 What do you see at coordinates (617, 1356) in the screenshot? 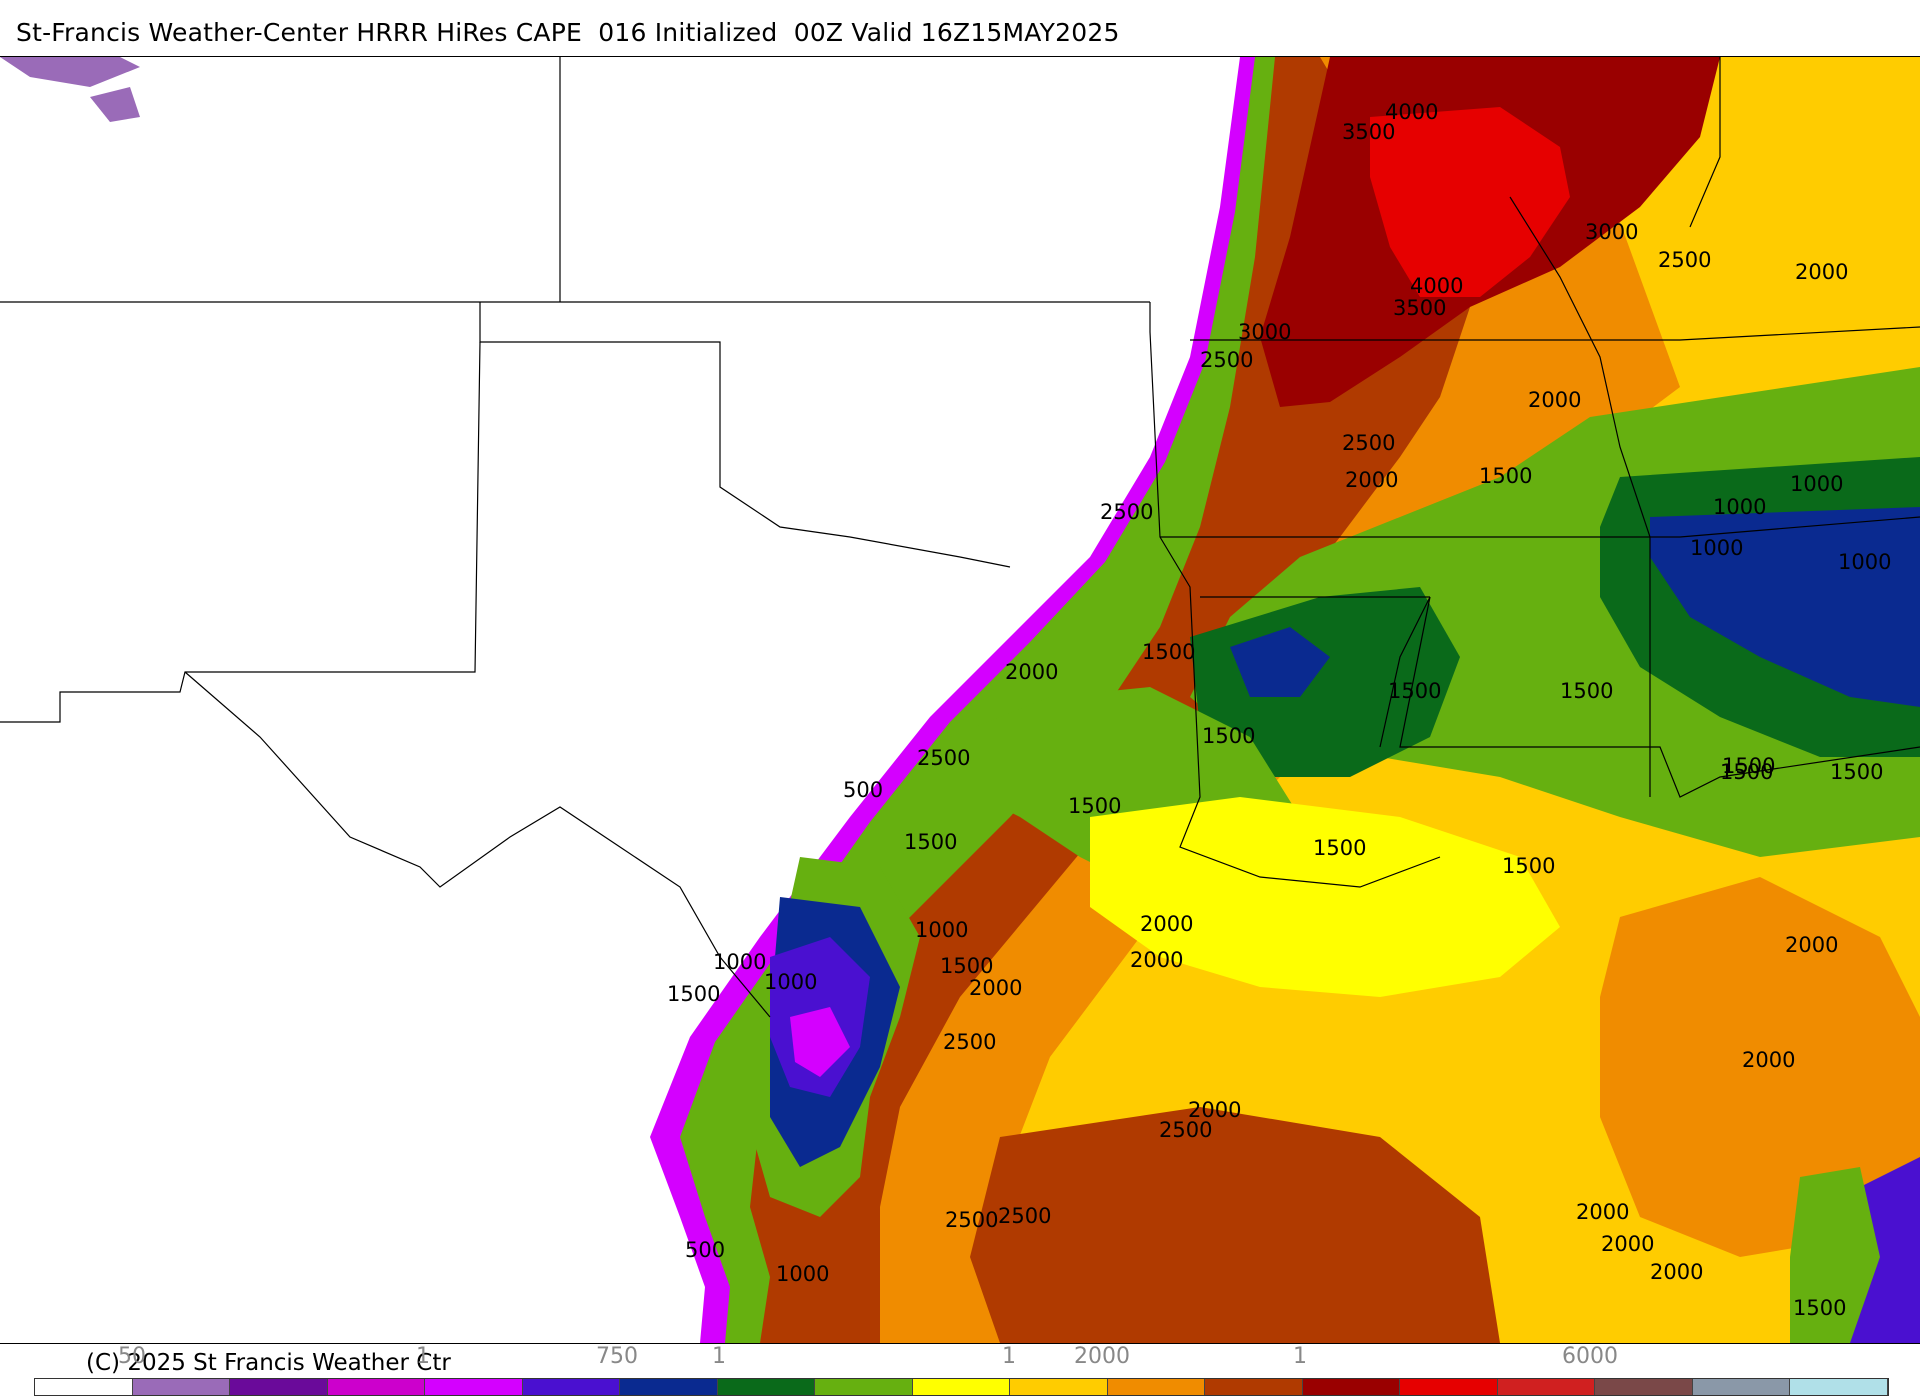
I see `colorbar-tick-label: 750` at bounding box center [617, 1356].